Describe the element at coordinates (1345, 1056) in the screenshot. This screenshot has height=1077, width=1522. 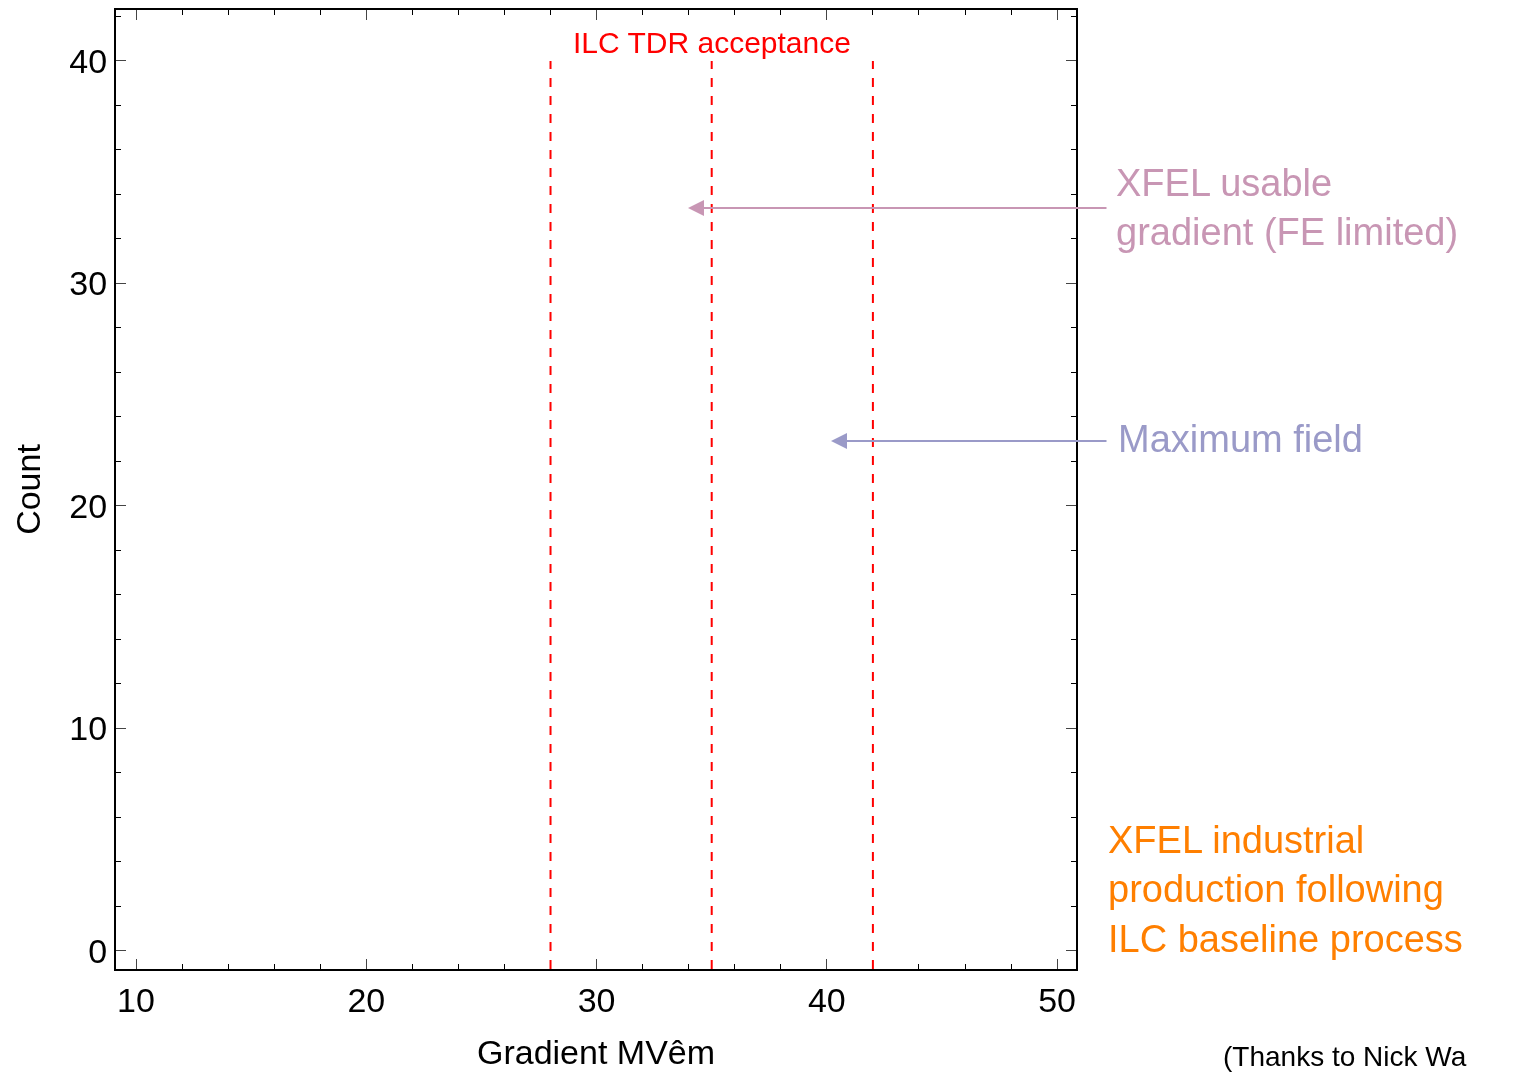
I see `text: (Thanks to Nick Wa` at that location.